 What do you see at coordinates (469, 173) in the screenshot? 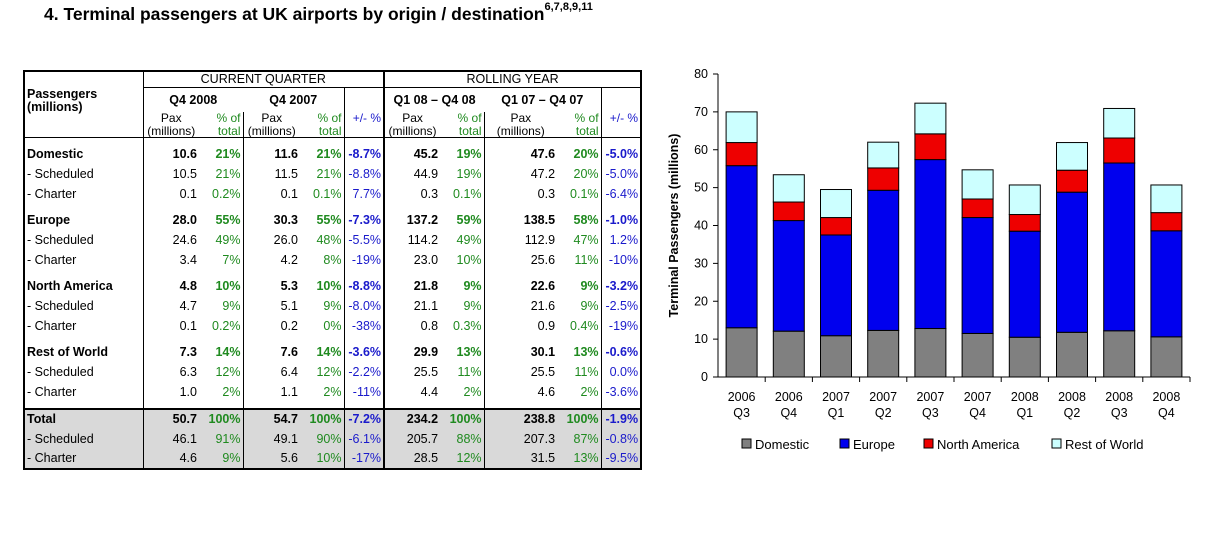
I see `table-cell: 19%` at bounding box center [469, 173].